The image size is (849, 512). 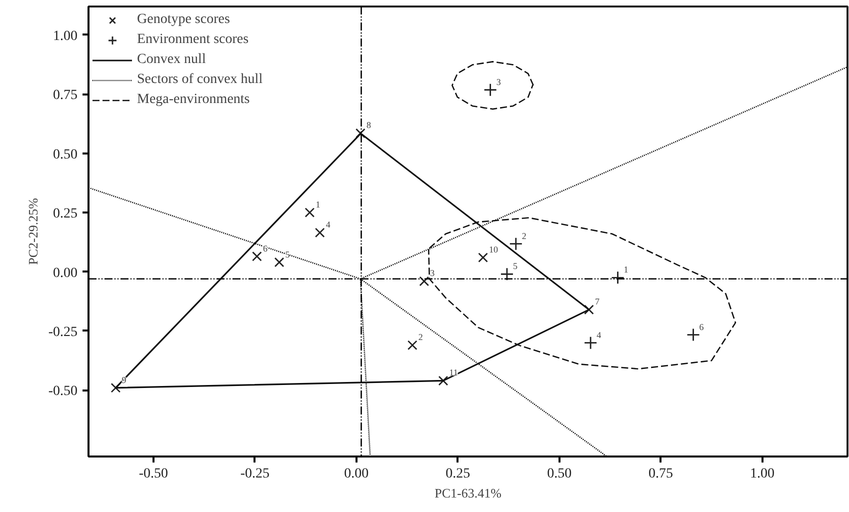 I want to click on legend-label: Sectors of convex hull, so click(x=200, y=80).